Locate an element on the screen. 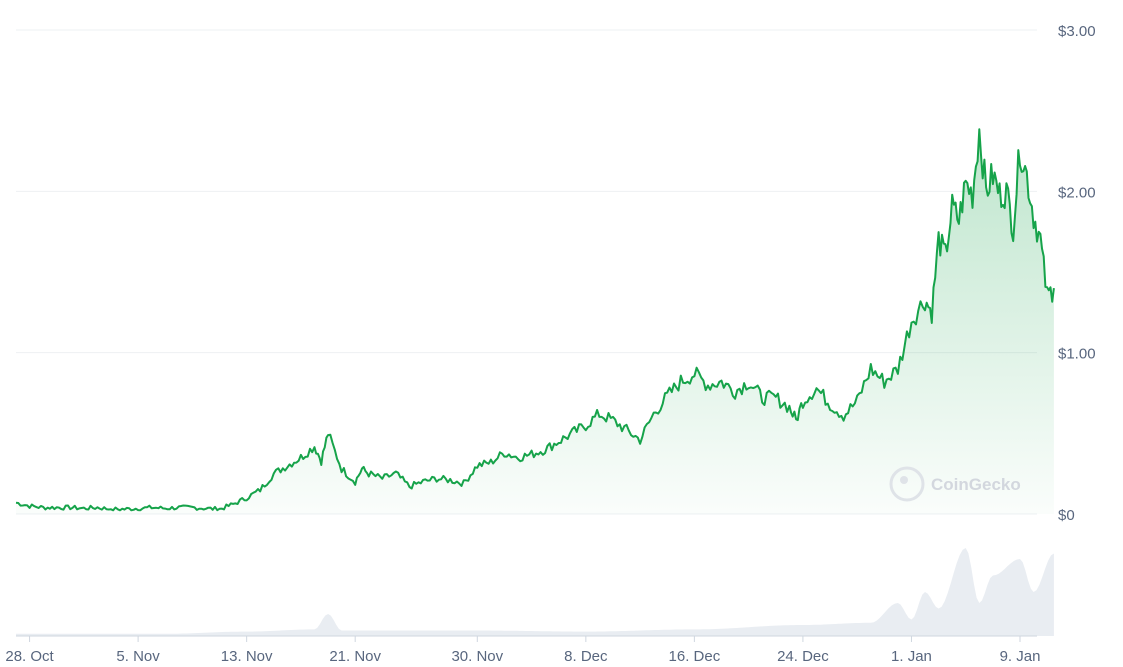  volume-area is located at coordinates (535, 592).